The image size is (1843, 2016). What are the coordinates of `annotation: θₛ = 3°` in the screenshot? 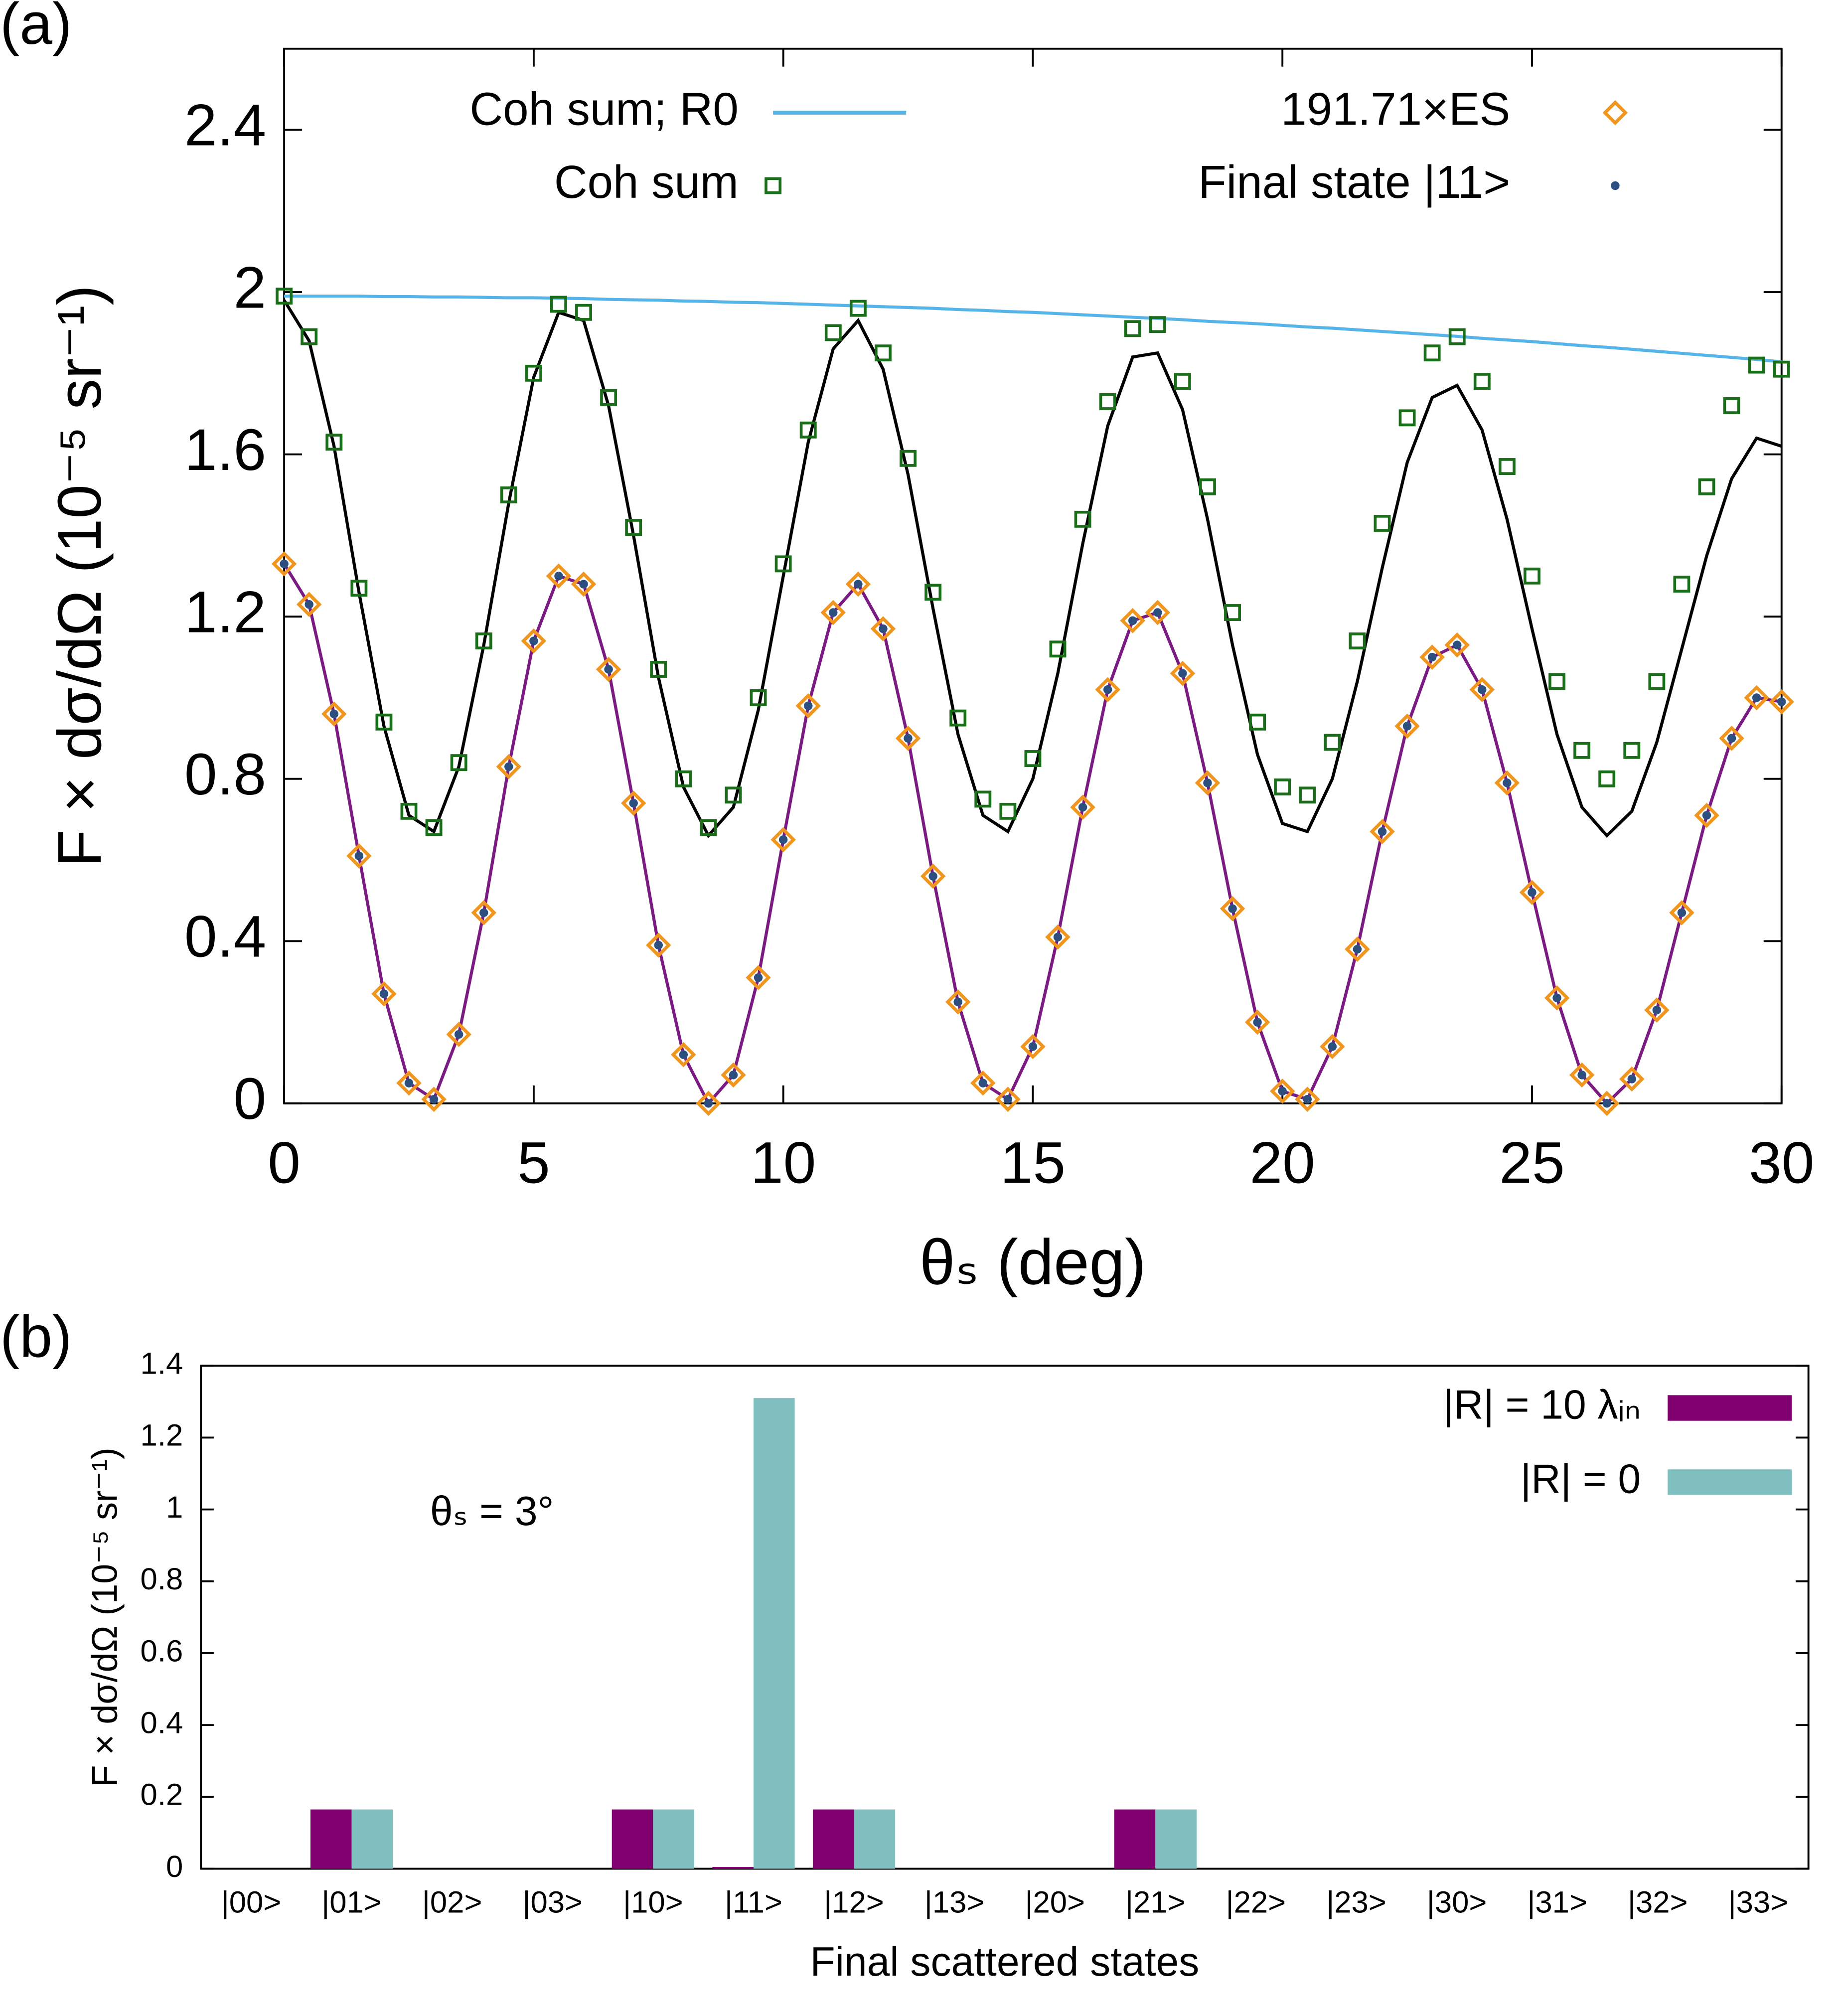 It's located at (492, 1511).